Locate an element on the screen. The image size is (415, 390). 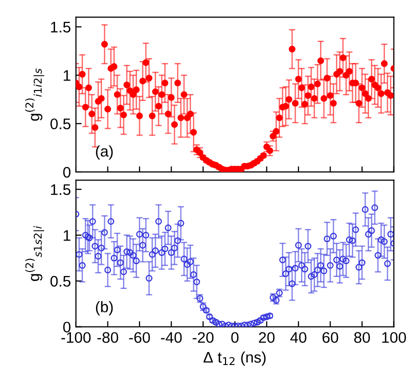
x-tick-label: 40 is located at coordinates (298, 337).